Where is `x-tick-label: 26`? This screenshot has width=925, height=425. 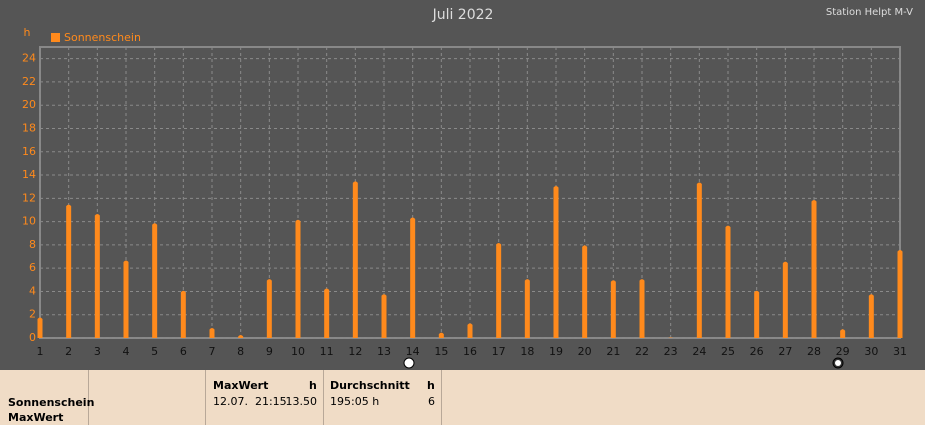 x-tick-label: 26 is located at coordinates (757, 351).